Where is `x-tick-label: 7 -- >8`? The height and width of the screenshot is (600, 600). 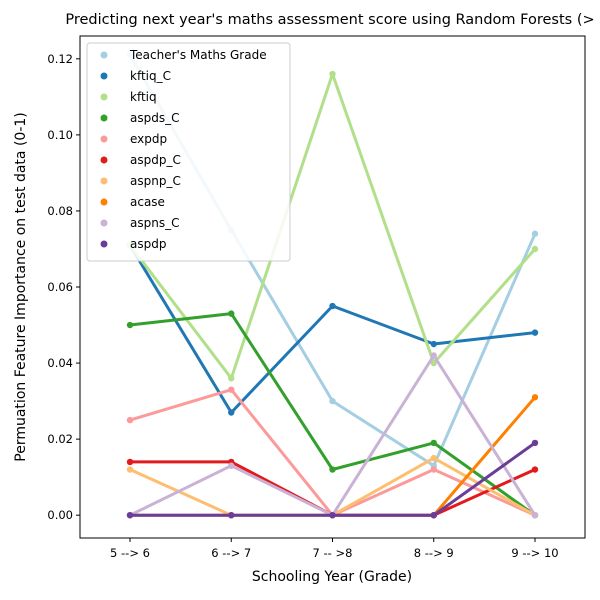 x-tick-label: 7 -- >8 is located at coordinates (333, 553).